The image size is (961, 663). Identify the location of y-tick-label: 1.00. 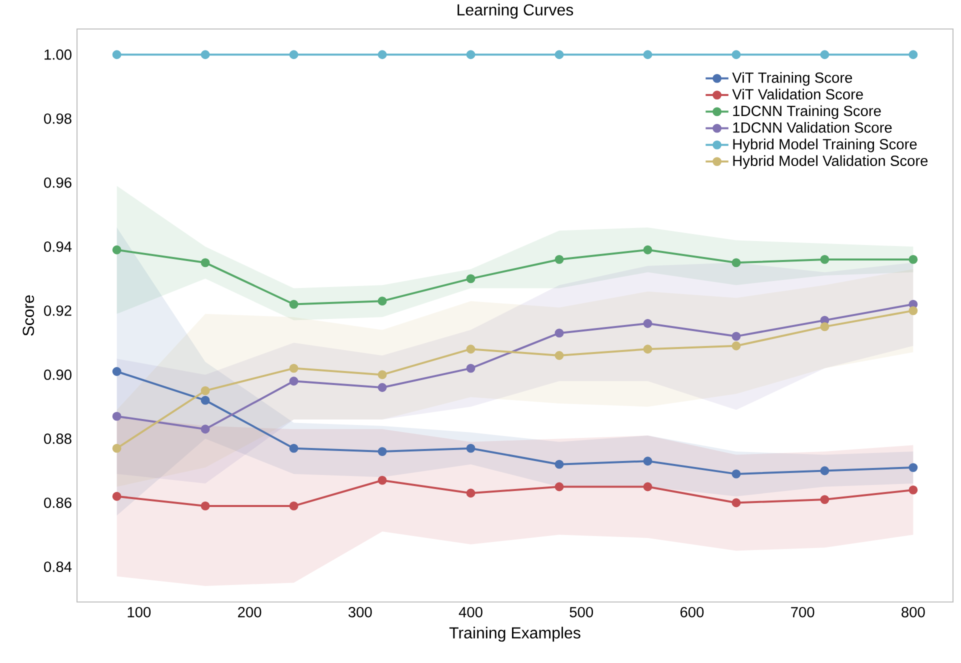
(58, 54).